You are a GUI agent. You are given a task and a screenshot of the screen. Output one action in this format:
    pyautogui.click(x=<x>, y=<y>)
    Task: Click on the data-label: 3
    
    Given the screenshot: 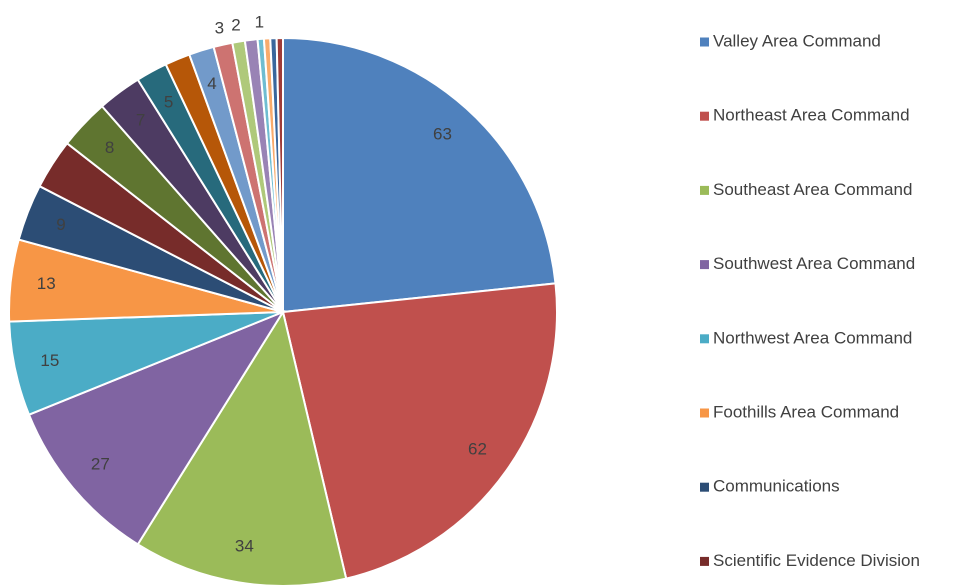 What is the action you would take?
    pyautogui.click(x=219, y=28)
    